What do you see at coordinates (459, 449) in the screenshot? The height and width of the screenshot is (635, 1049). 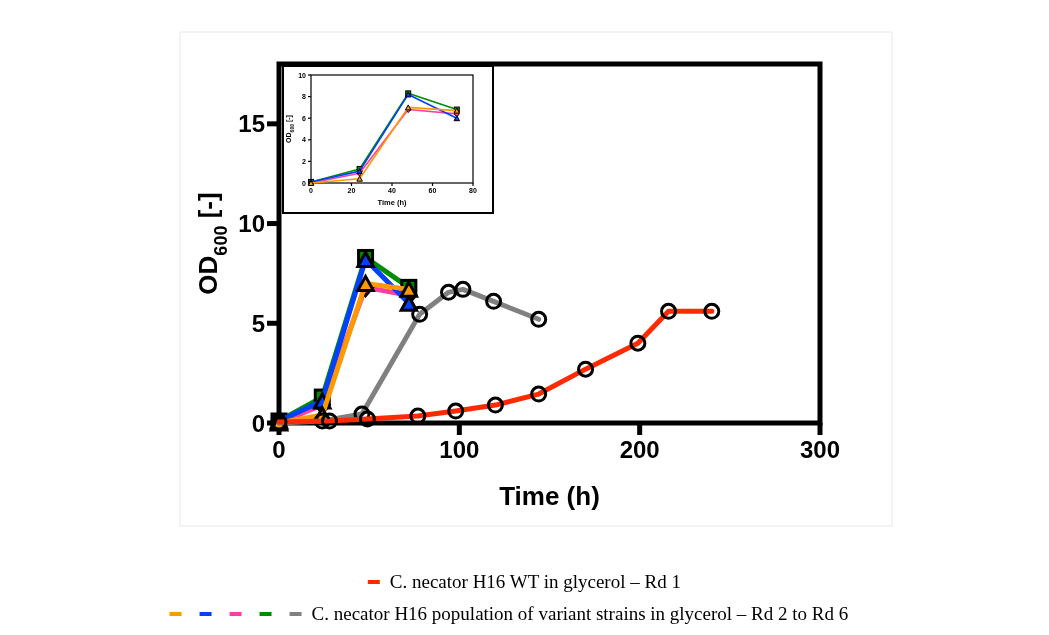 I see `x-tick-label: 100` at bounding box center [459, 449].